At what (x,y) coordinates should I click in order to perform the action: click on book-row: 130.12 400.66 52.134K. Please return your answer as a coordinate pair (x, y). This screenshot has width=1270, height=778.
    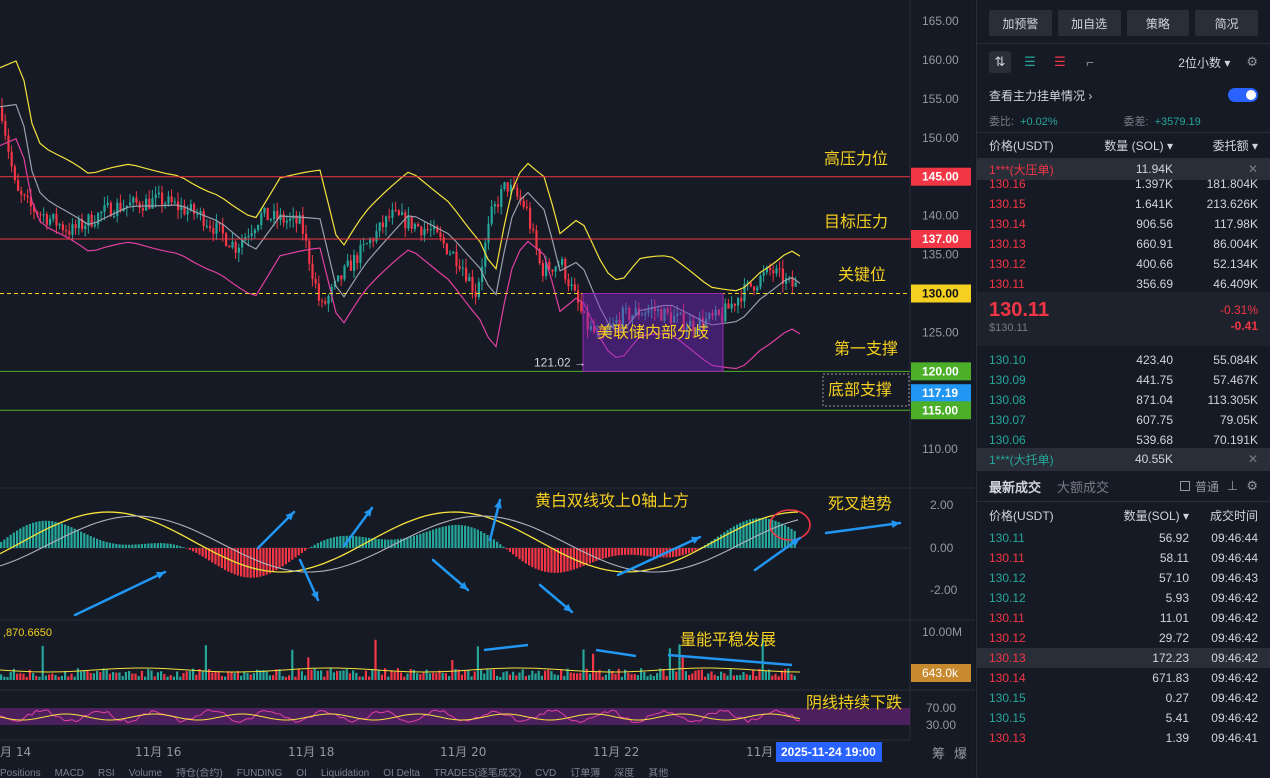
    Looking at the image, I should click on (1123, 264).